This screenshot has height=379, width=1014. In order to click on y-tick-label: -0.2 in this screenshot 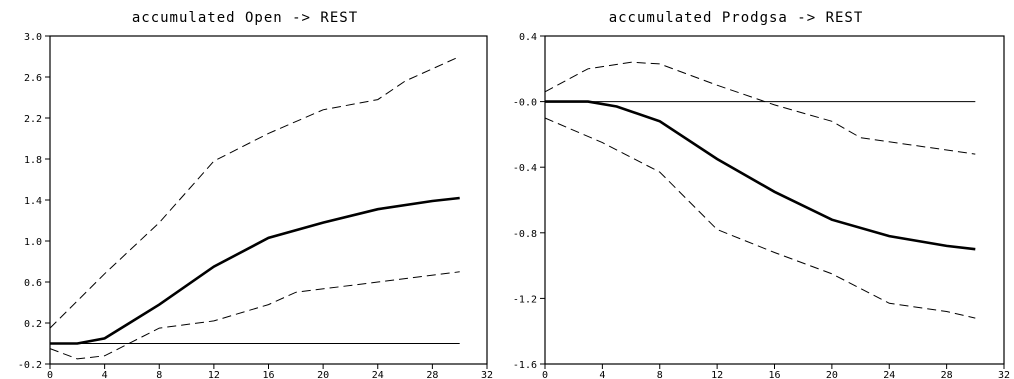, I will do `click(30, 365)`.